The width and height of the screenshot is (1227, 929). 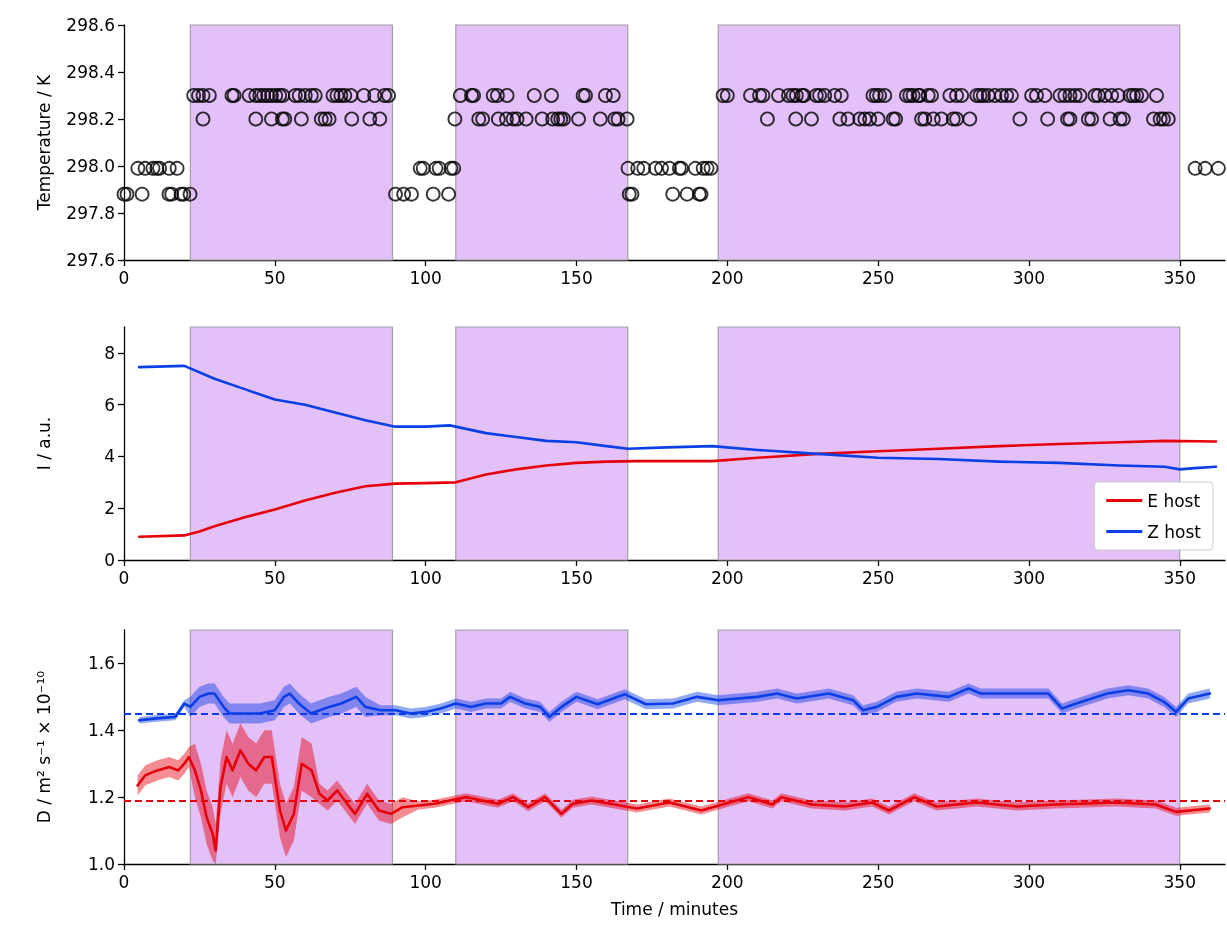 What do you see at coordinates (101, 797) in the screenshot?
I see `y-tick-label: 1.2` at bounding box center [101, 797].